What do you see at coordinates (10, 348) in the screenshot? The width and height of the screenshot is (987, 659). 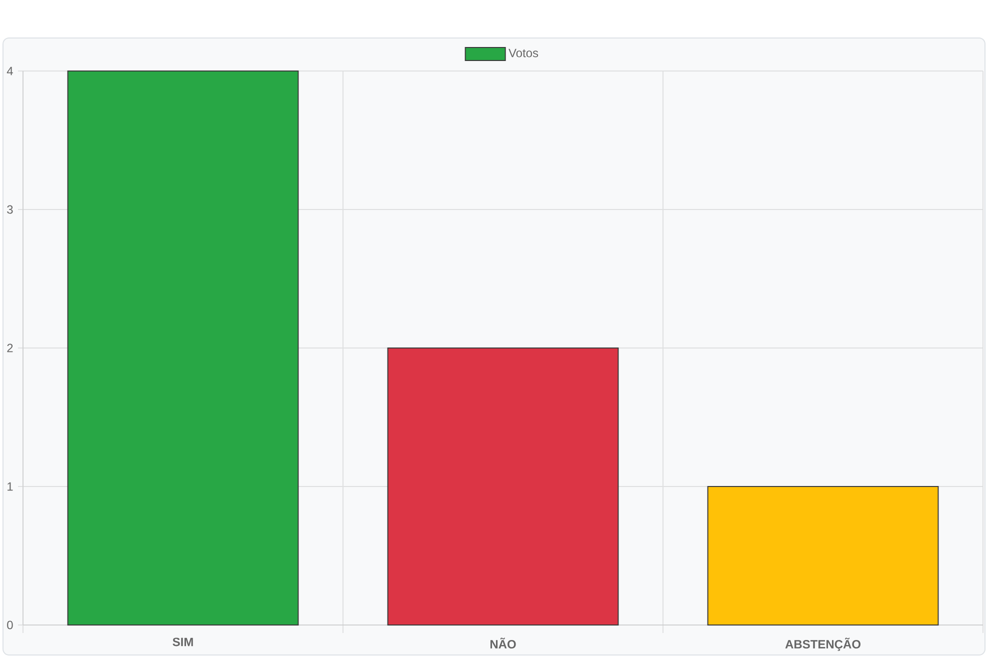 I see `y-tick-label: 2` at bounding box center [10, 348].